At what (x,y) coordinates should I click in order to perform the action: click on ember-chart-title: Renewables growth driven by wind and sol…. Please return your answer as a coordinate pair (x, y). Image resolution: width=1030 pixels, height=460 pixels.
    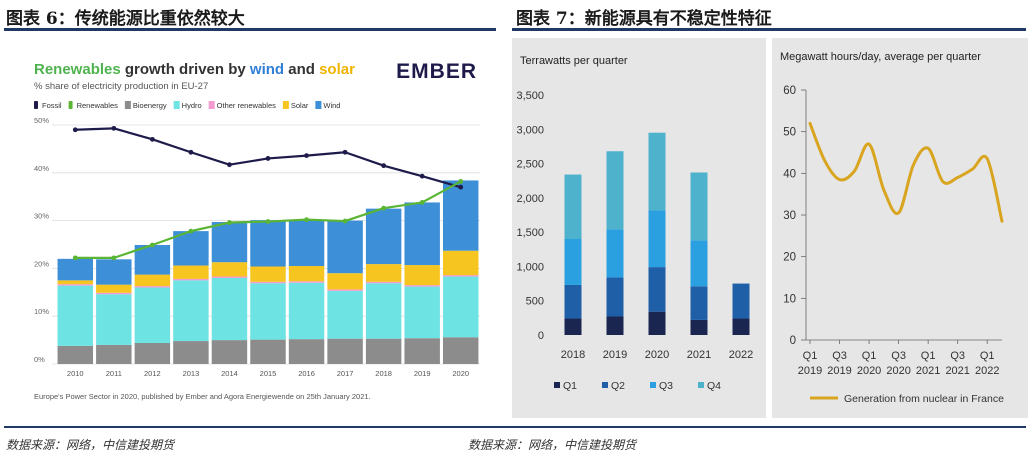
    Looking at the image, I should click on (194, 69).